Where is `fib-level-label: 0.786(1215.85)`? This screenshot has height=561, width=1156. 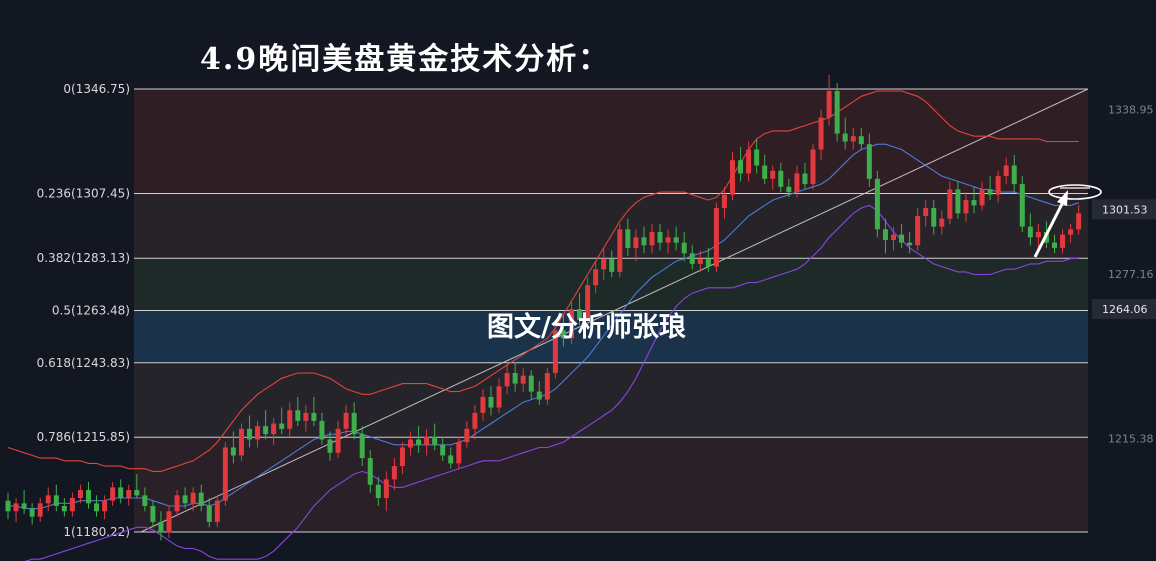 fib-level-label: 0.786(1215.85) is located at coordinates (83, 437).